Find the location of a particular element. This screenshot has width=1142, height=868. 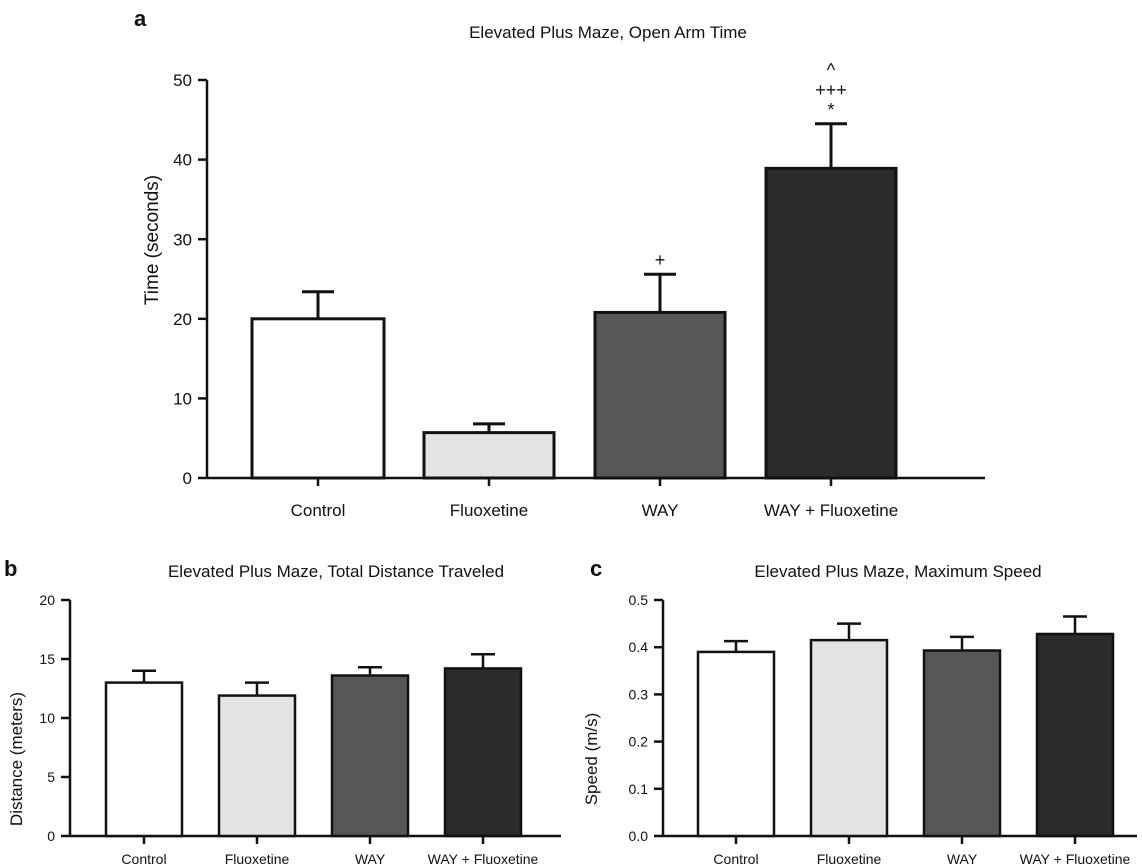

significance-marker: + is located at coordinates (660, 260).